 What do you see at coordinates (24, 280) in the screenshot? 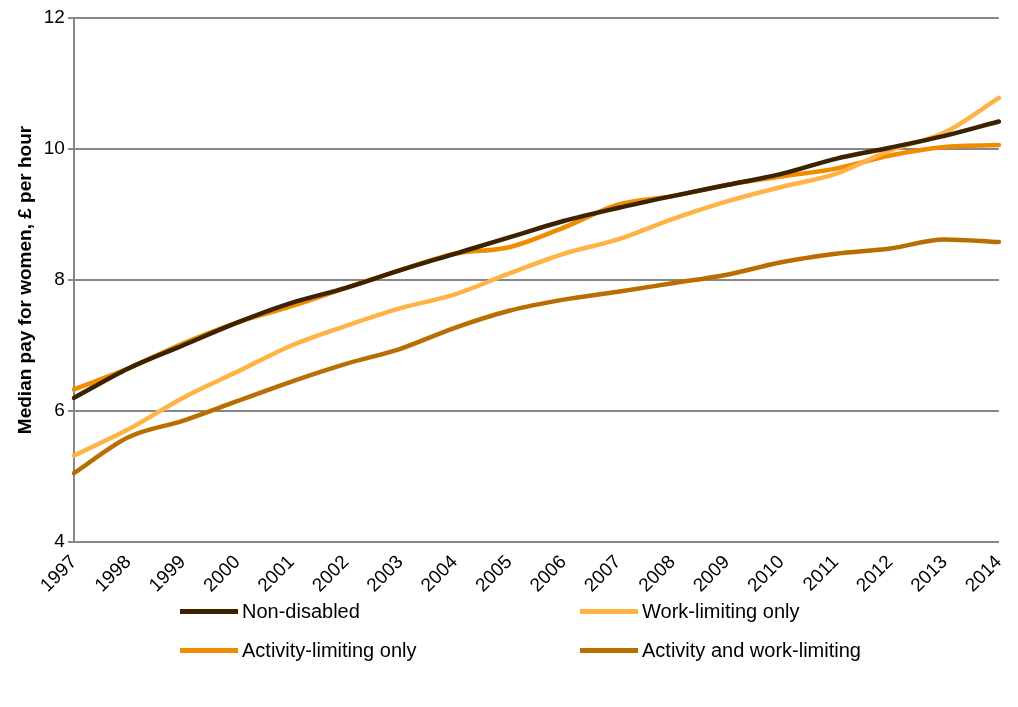
I see `y-axis-title: Median pay for women, £ per hour` at bounding box center [24, 280].